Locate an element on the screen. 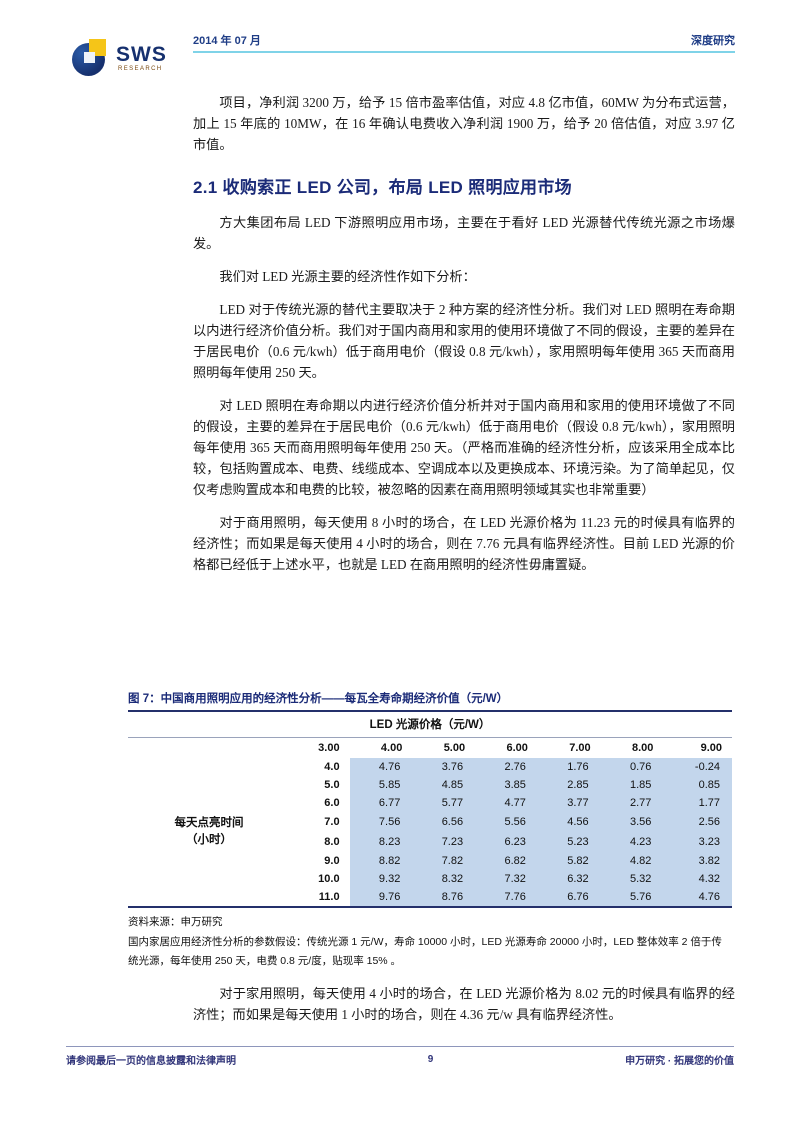 Image resolution: width=800 pixels, height=1132 pixels. column-header-4: 7.00 is located at coordinates (580, 748).